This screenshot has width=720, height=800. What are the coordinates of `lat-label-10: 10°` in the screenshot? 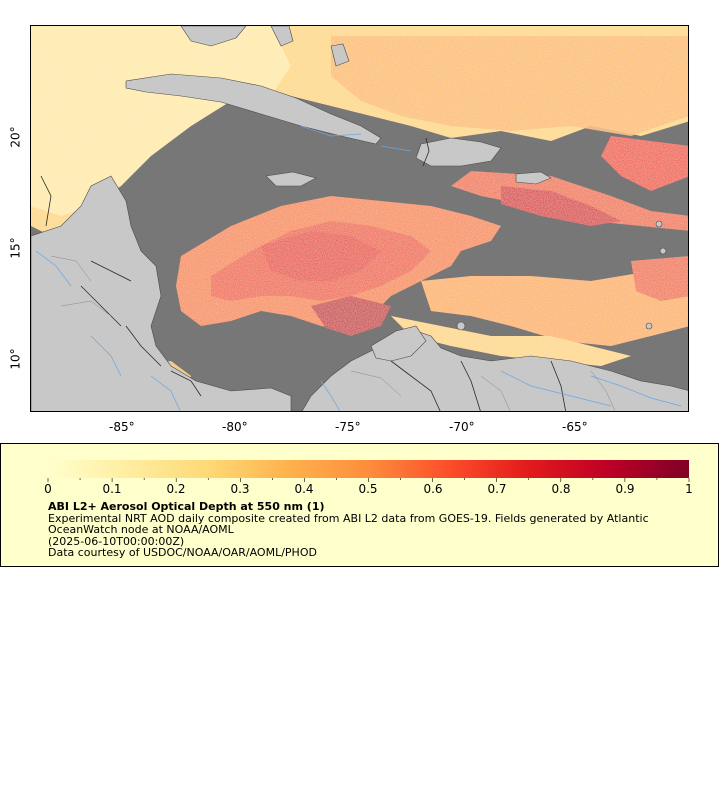 It's located at (15, 359).